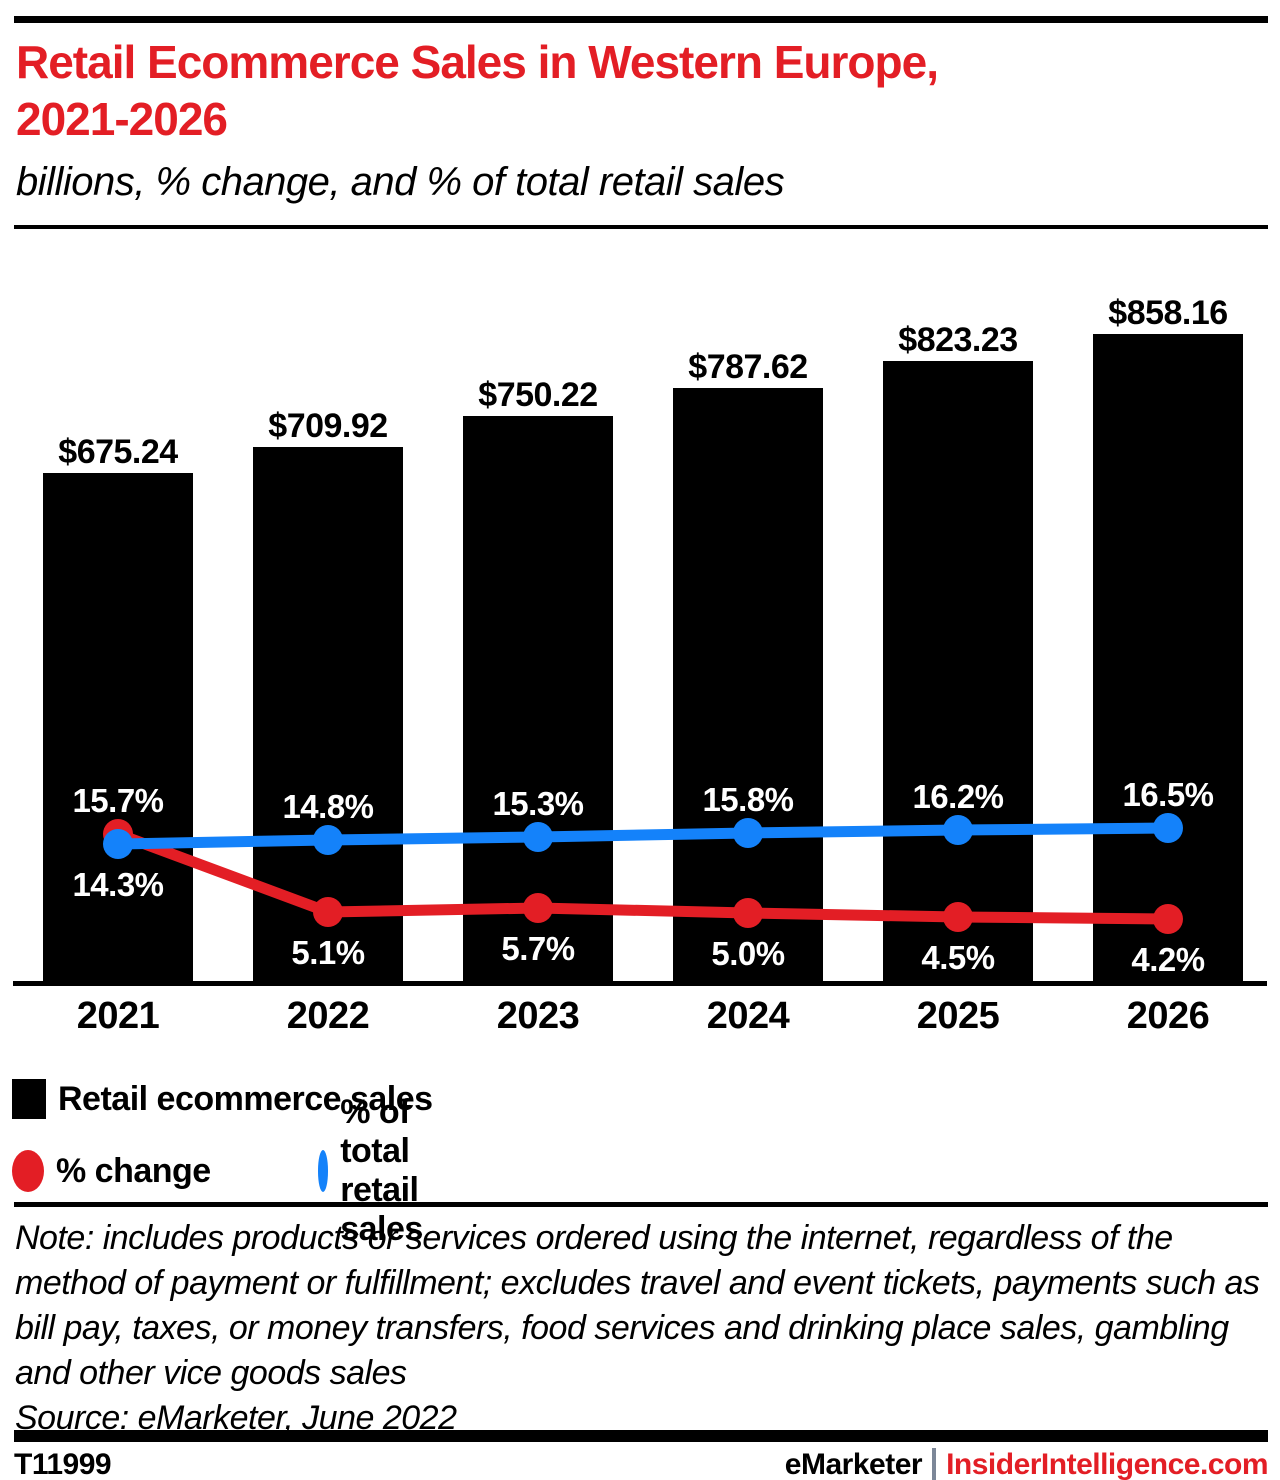  I want to click on bar-2023, so click(538, 700).